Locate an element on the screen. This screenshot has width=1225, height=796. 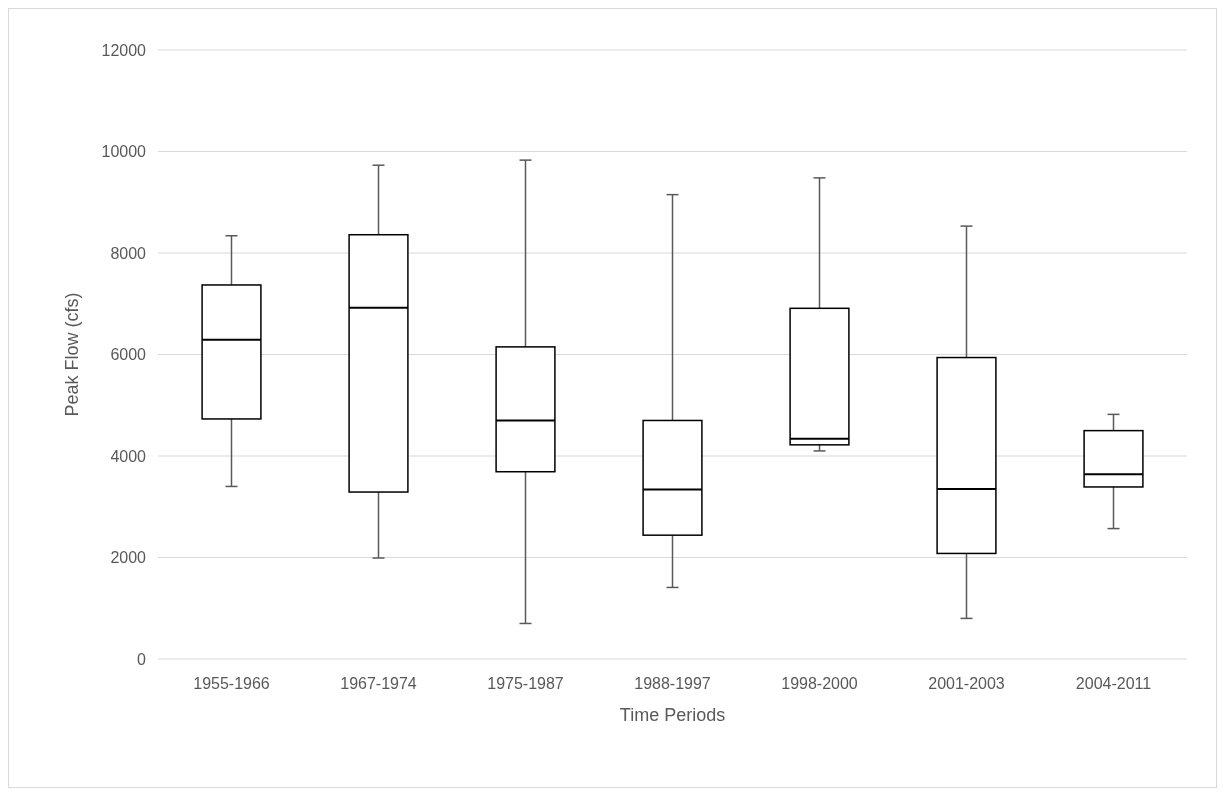
y-tick-label: 8000 is located at coordinates (128, 253).